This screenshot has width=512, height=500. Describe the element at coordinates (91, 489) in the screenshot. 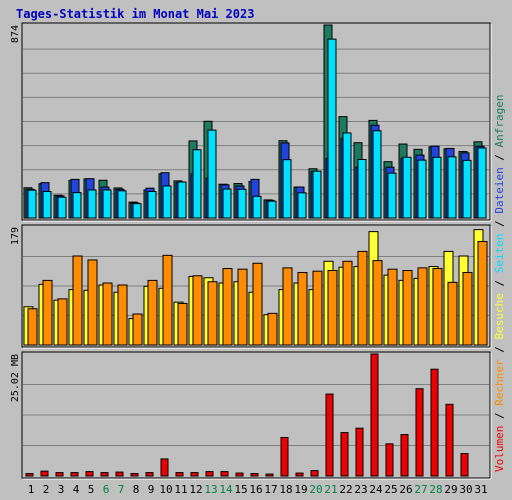

I see `x-tick-day-5: 5` at that location.